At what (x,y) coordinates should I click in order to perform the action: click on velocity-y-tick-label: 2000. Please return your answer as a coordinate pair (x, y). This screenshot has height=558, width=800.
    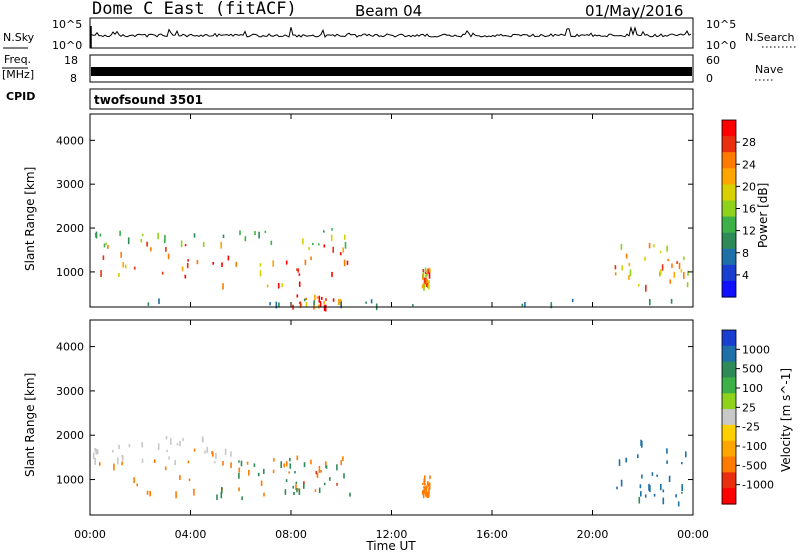
    Looking at the image, I should click on (70, 435).